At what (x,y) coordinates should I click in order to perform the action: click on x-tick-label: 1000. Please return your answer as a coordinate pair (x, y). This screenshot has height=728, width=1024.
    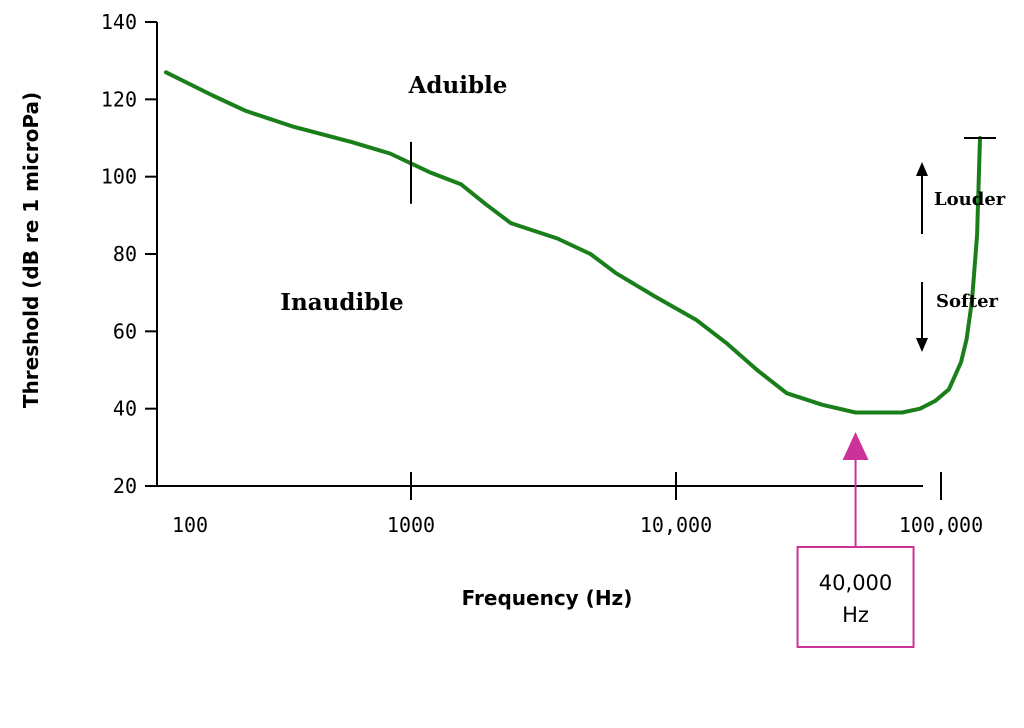
    Looking at the image, I should click on (411, 525).